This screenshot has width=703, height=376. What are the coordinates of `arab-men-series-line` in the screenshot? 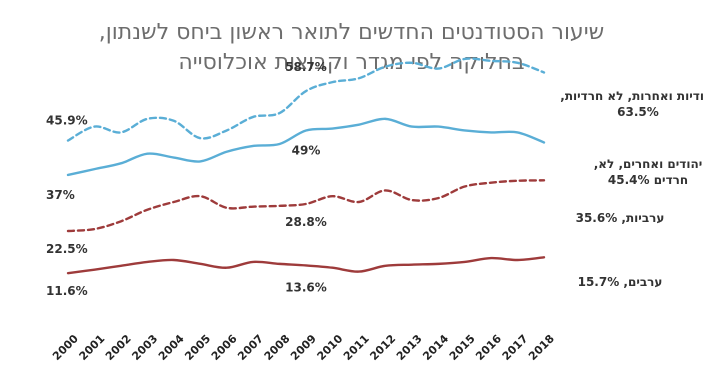 It's located at (306, 265).